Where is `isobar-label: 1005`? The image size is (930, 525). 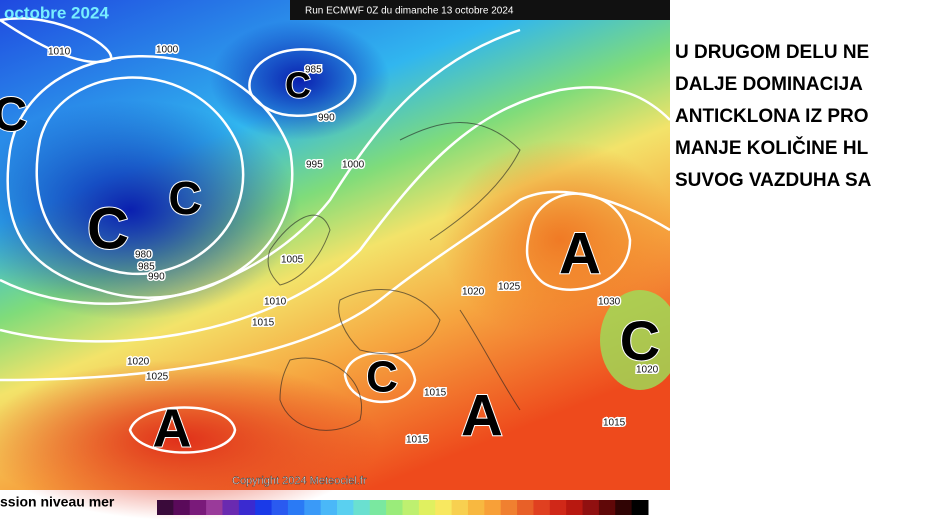 isobar-label: 1005 is located at coordinates (292, 260).